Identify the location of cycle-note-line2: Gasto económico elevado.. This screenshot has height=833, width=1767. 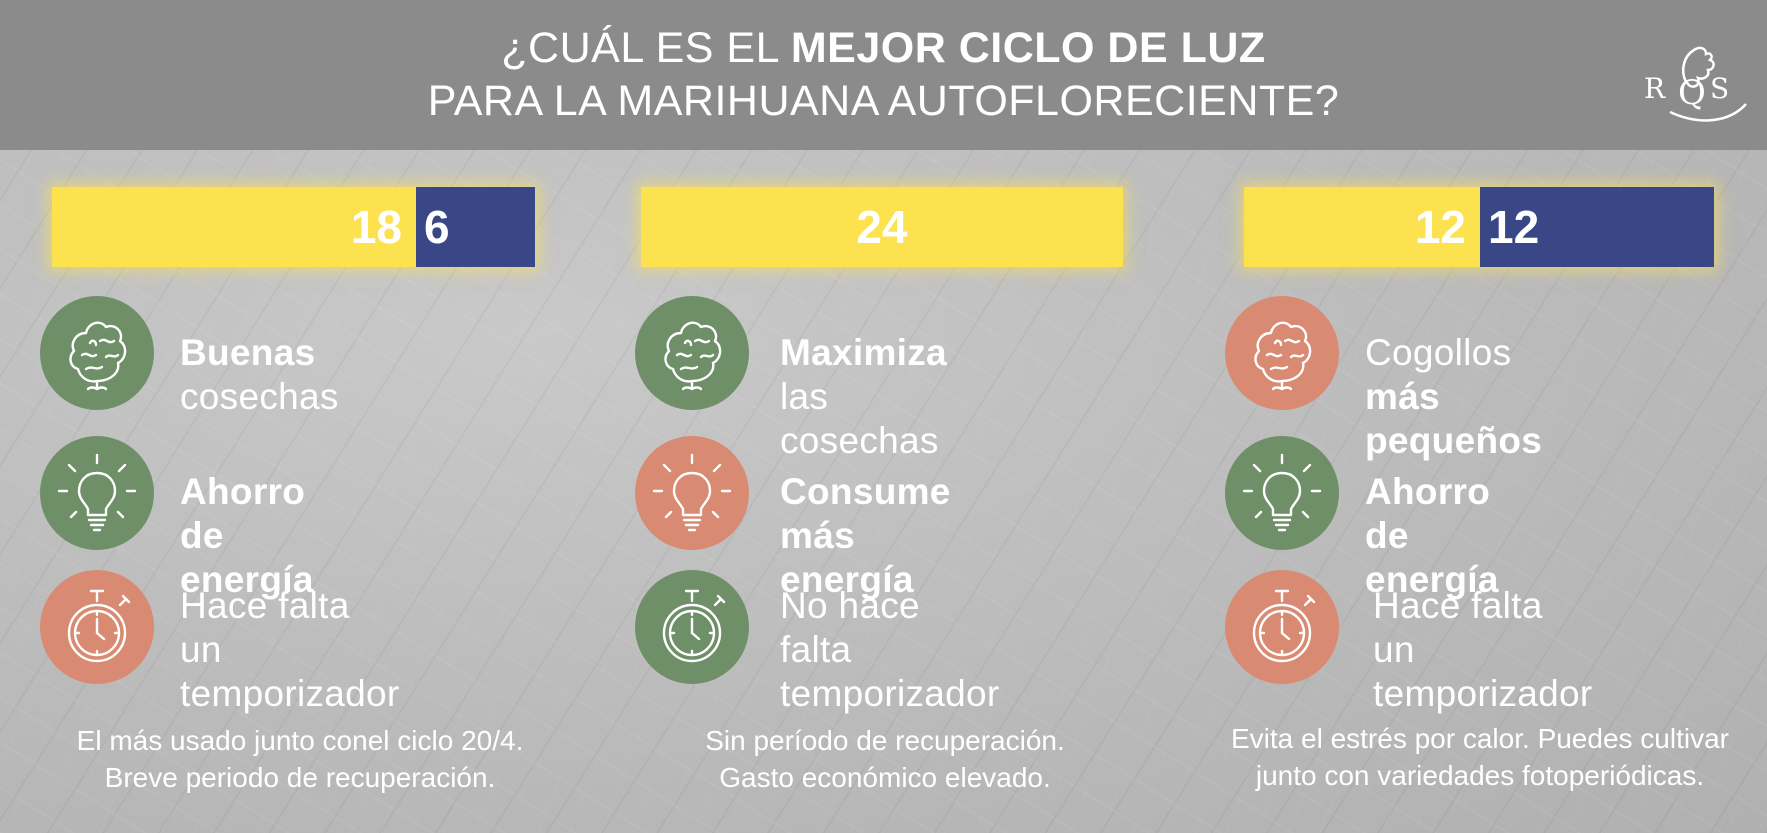
(885, 777).